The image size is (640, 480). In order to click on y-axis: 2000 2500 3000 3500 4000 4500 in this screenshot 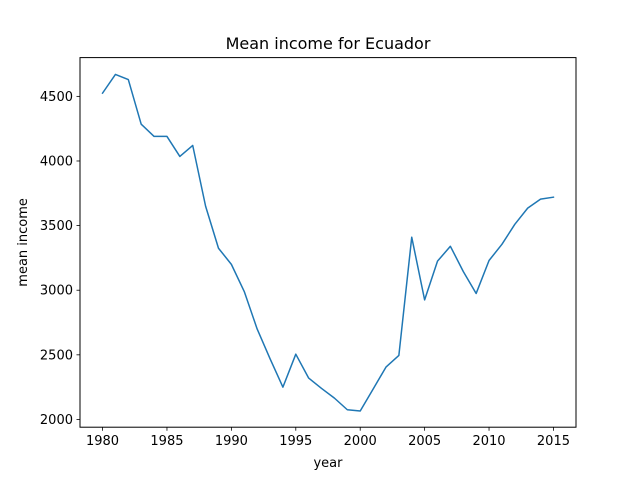, I will do `click(60, 259)`.